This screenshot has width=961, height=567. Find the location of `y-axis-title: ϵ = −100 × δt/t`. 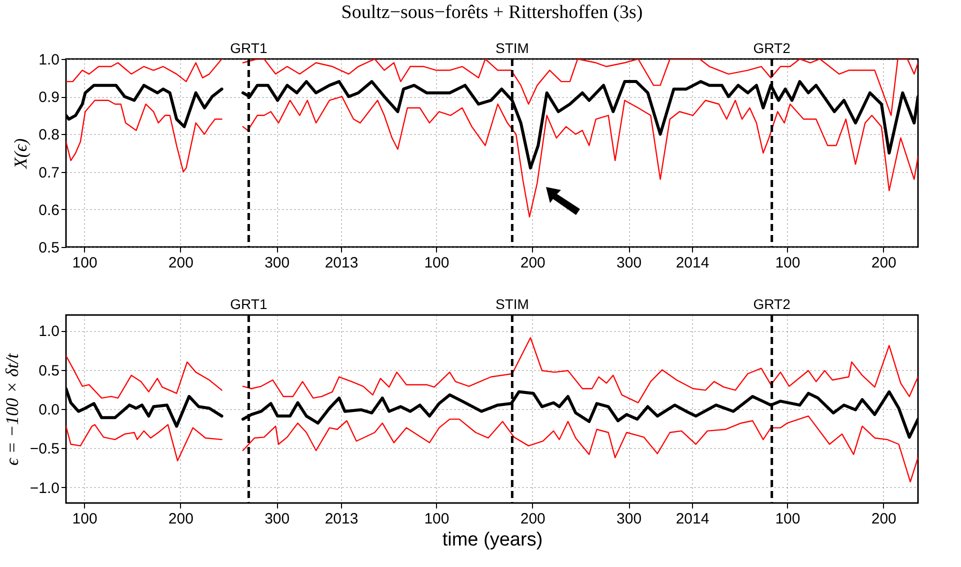

y-axis-title: ϵ = −100 × δt/t is located at coordinates (12, 409).